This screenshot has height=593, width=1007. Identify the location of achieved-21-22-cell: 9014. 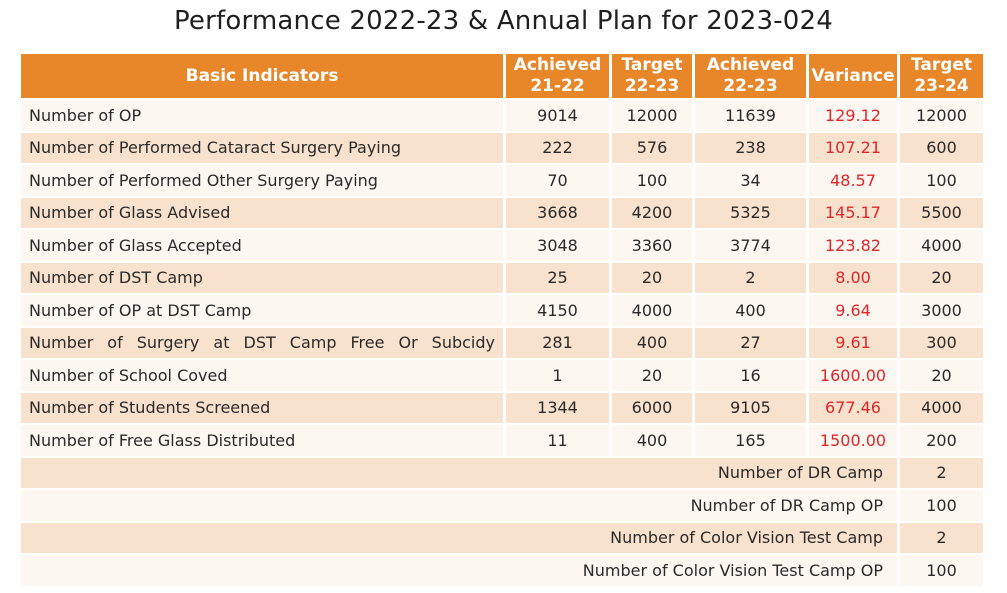
(557, 115).